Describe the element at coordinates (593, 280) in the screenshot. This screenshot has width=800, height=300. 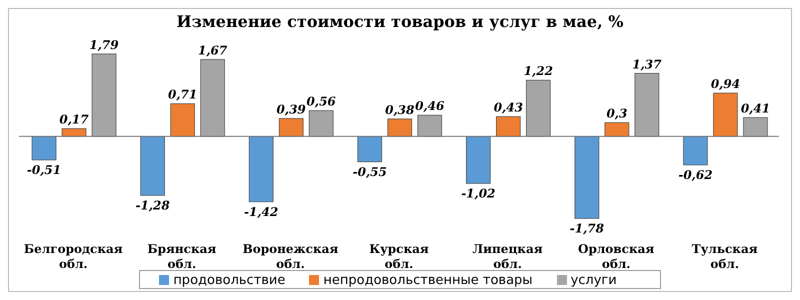
I see `legend-label: услуги` at that location.